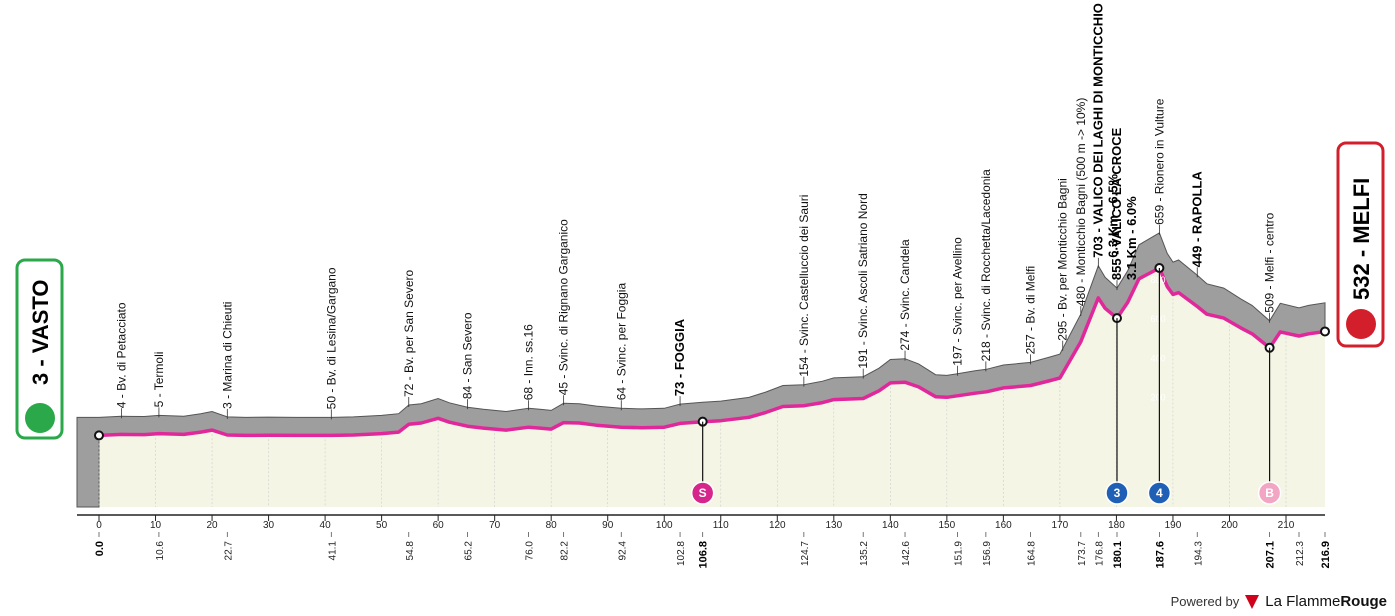 The image size is (1395, 616). I want to click on start-label: 3 - VASTO, so click(40, 332).